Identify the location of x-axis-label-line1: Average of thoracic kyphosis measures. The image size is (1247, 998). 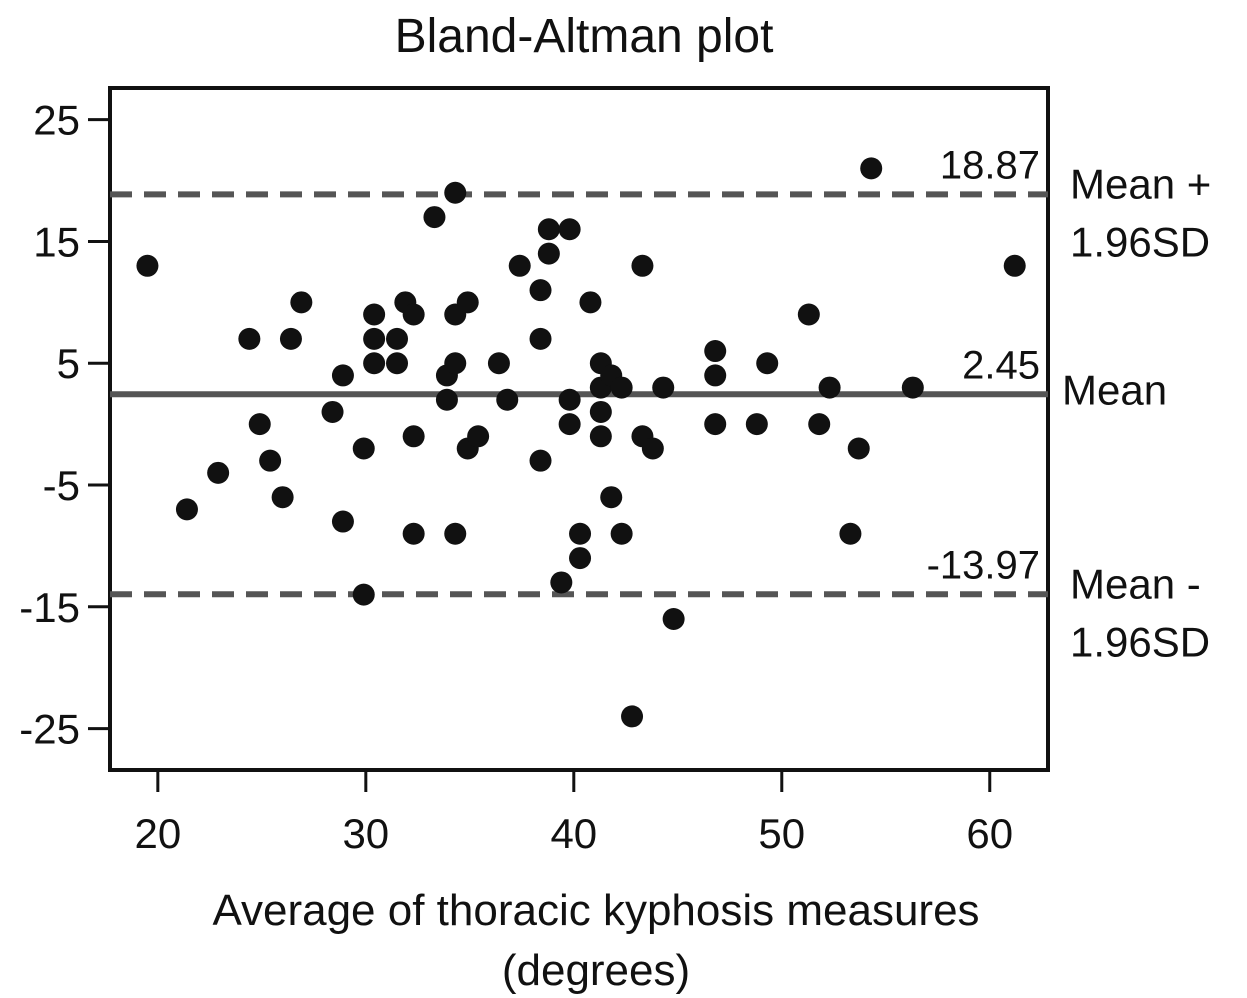
(595, 910).